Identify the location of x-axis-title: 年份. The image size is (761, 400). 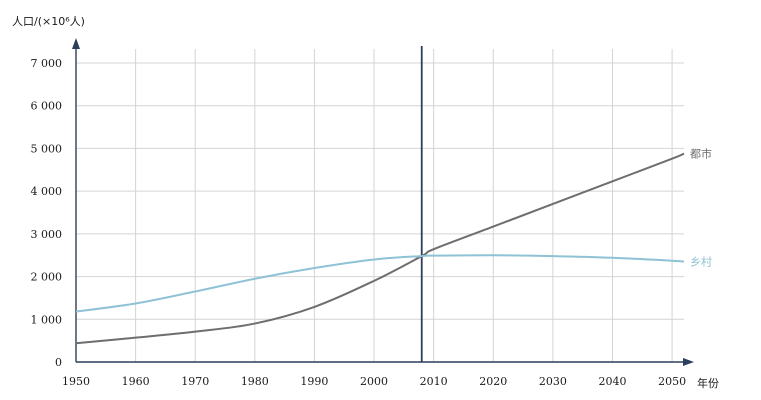
(708, 383).